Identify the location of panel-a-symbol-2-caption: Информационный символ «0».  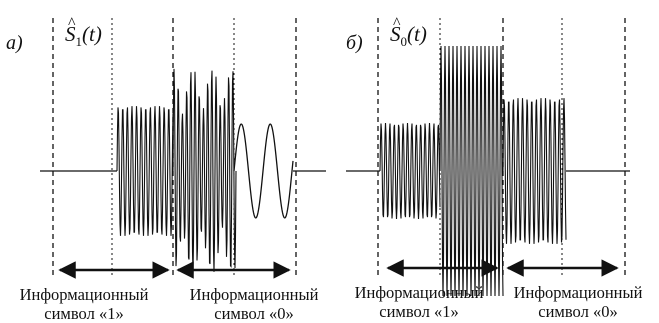
(254, 304).